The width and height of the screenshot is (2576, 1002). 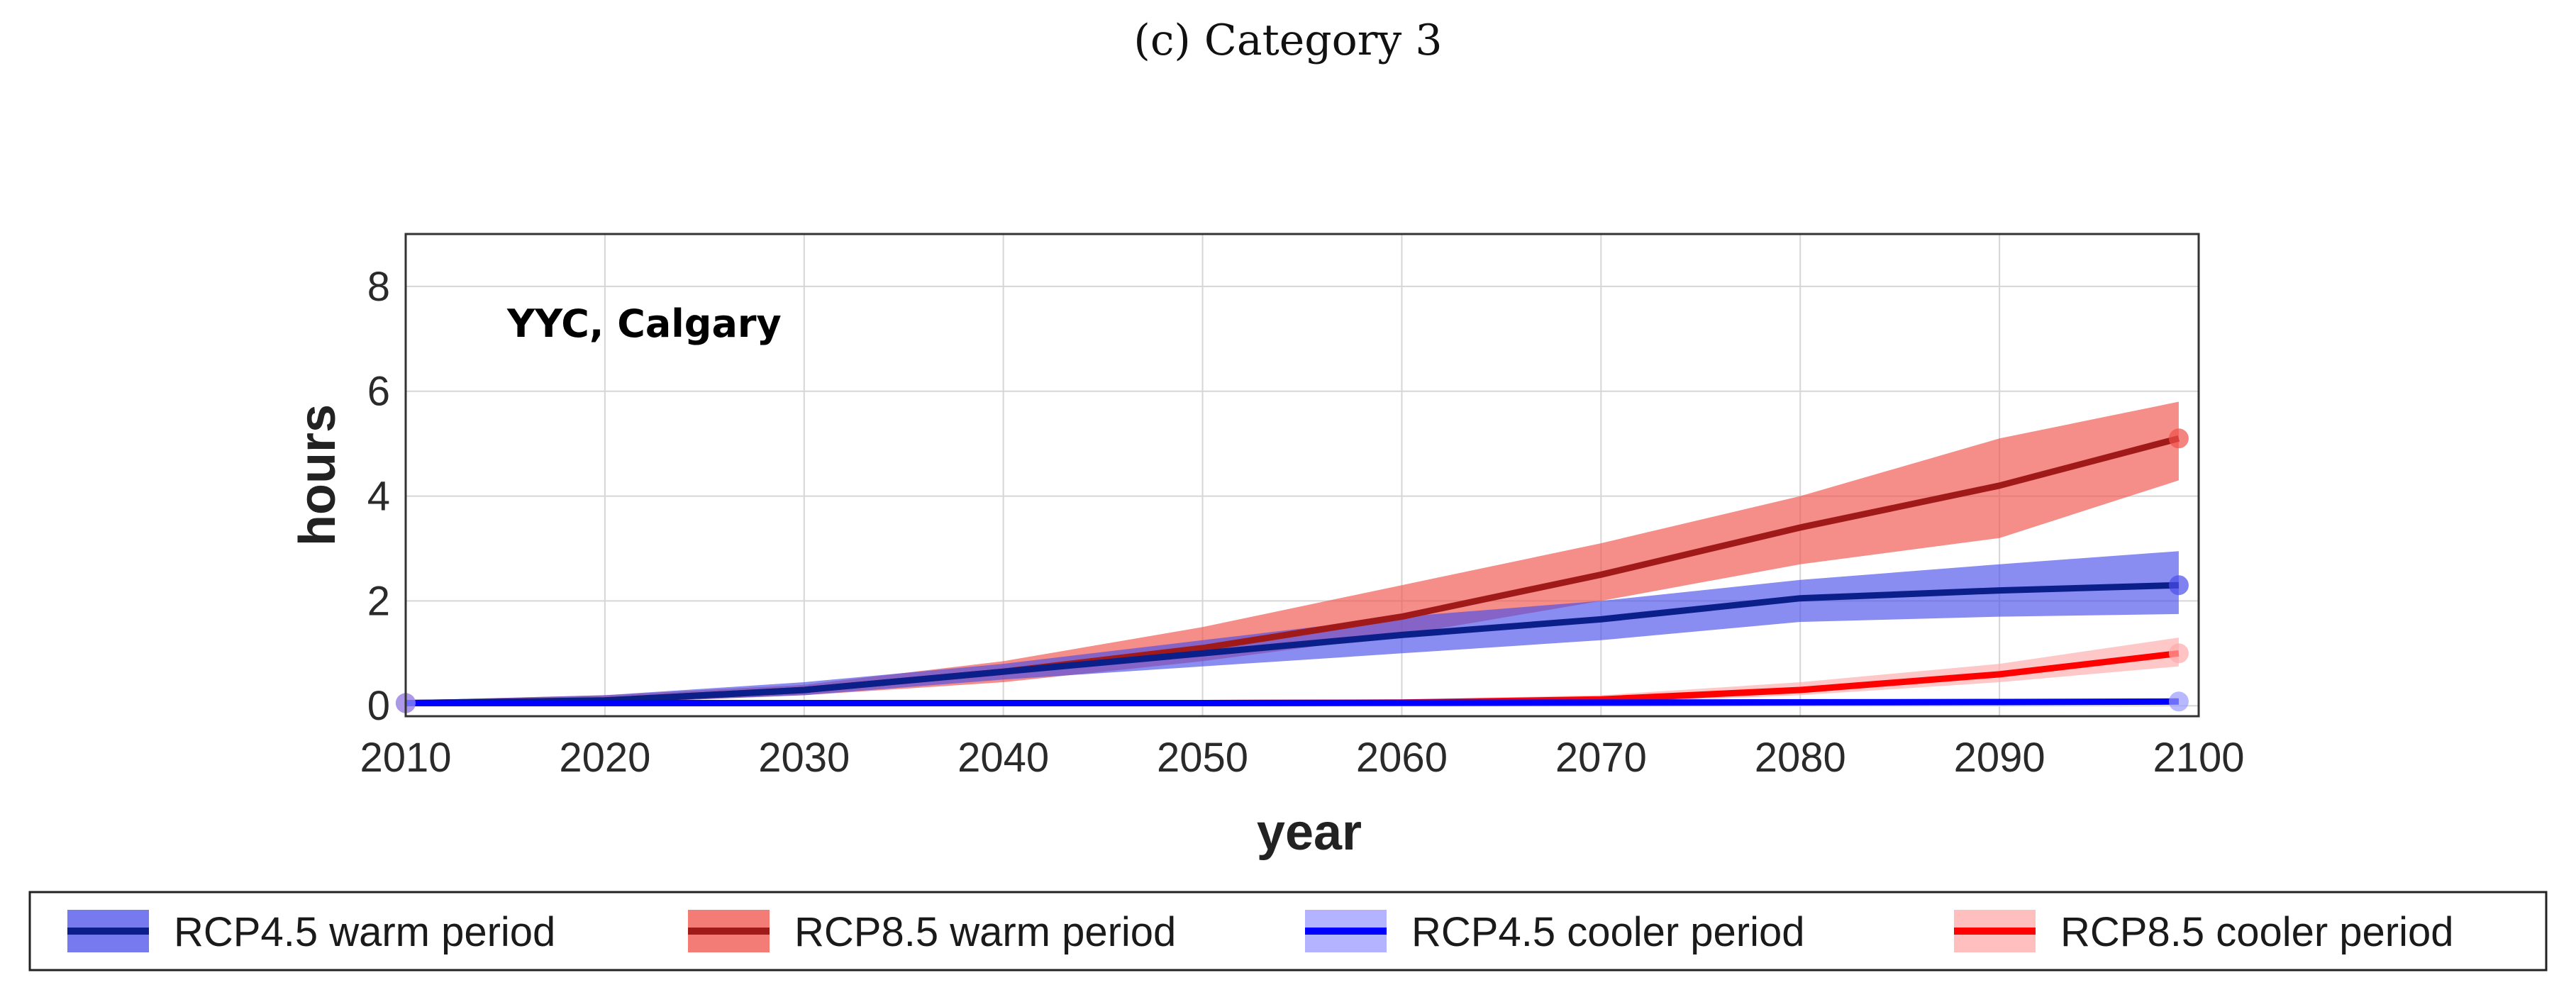 I want to click on x-tick-label: 2100, so click(x=2198, y=758).